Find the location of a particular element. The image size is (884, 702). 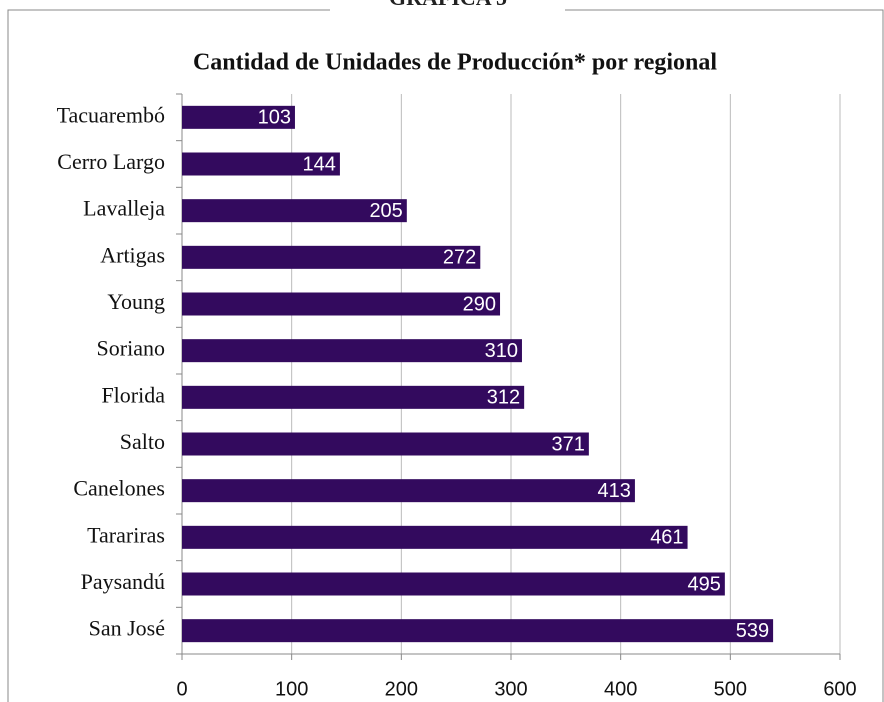

value-label: 310 is located at coordinates (501, 351).